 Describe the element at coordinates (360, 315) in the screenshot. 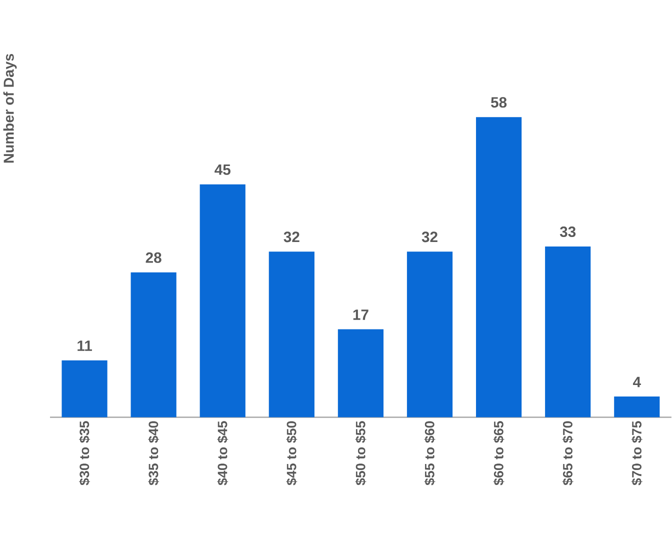

I see `data-label: 17` at that location.